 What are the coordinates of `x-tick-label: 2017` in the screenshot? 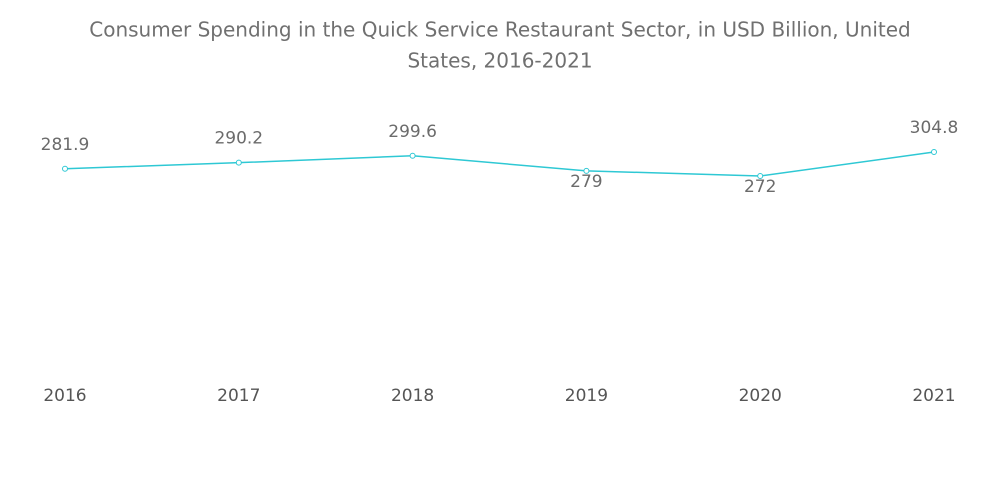 It's located at (238, 396).